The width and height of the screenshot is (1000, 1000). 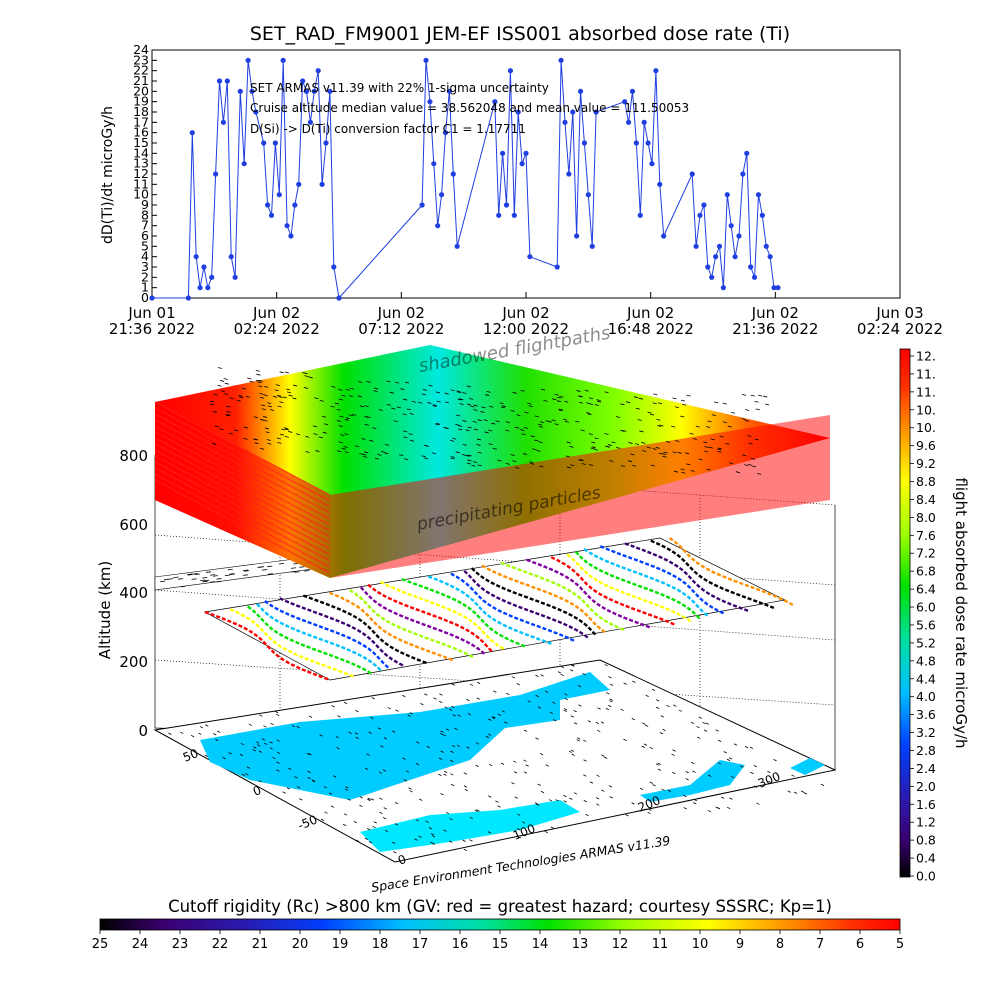 I want to click on rigidity-colorbar-tick-label: 17, so click(x=420, y=944).